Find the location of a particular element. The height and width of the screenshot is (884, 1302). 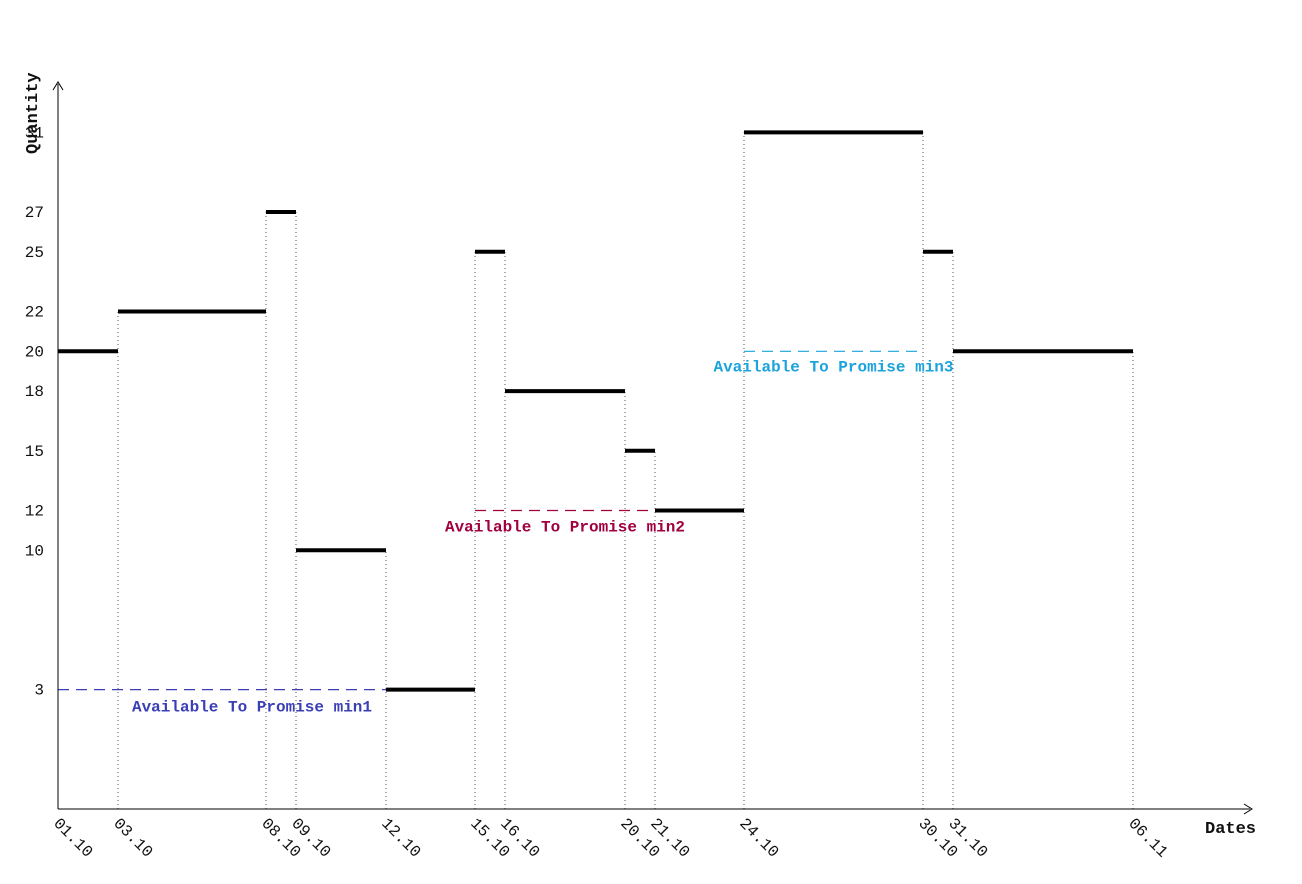

x-tick-12-10: 12.10 is located at coordinates (400, 838).